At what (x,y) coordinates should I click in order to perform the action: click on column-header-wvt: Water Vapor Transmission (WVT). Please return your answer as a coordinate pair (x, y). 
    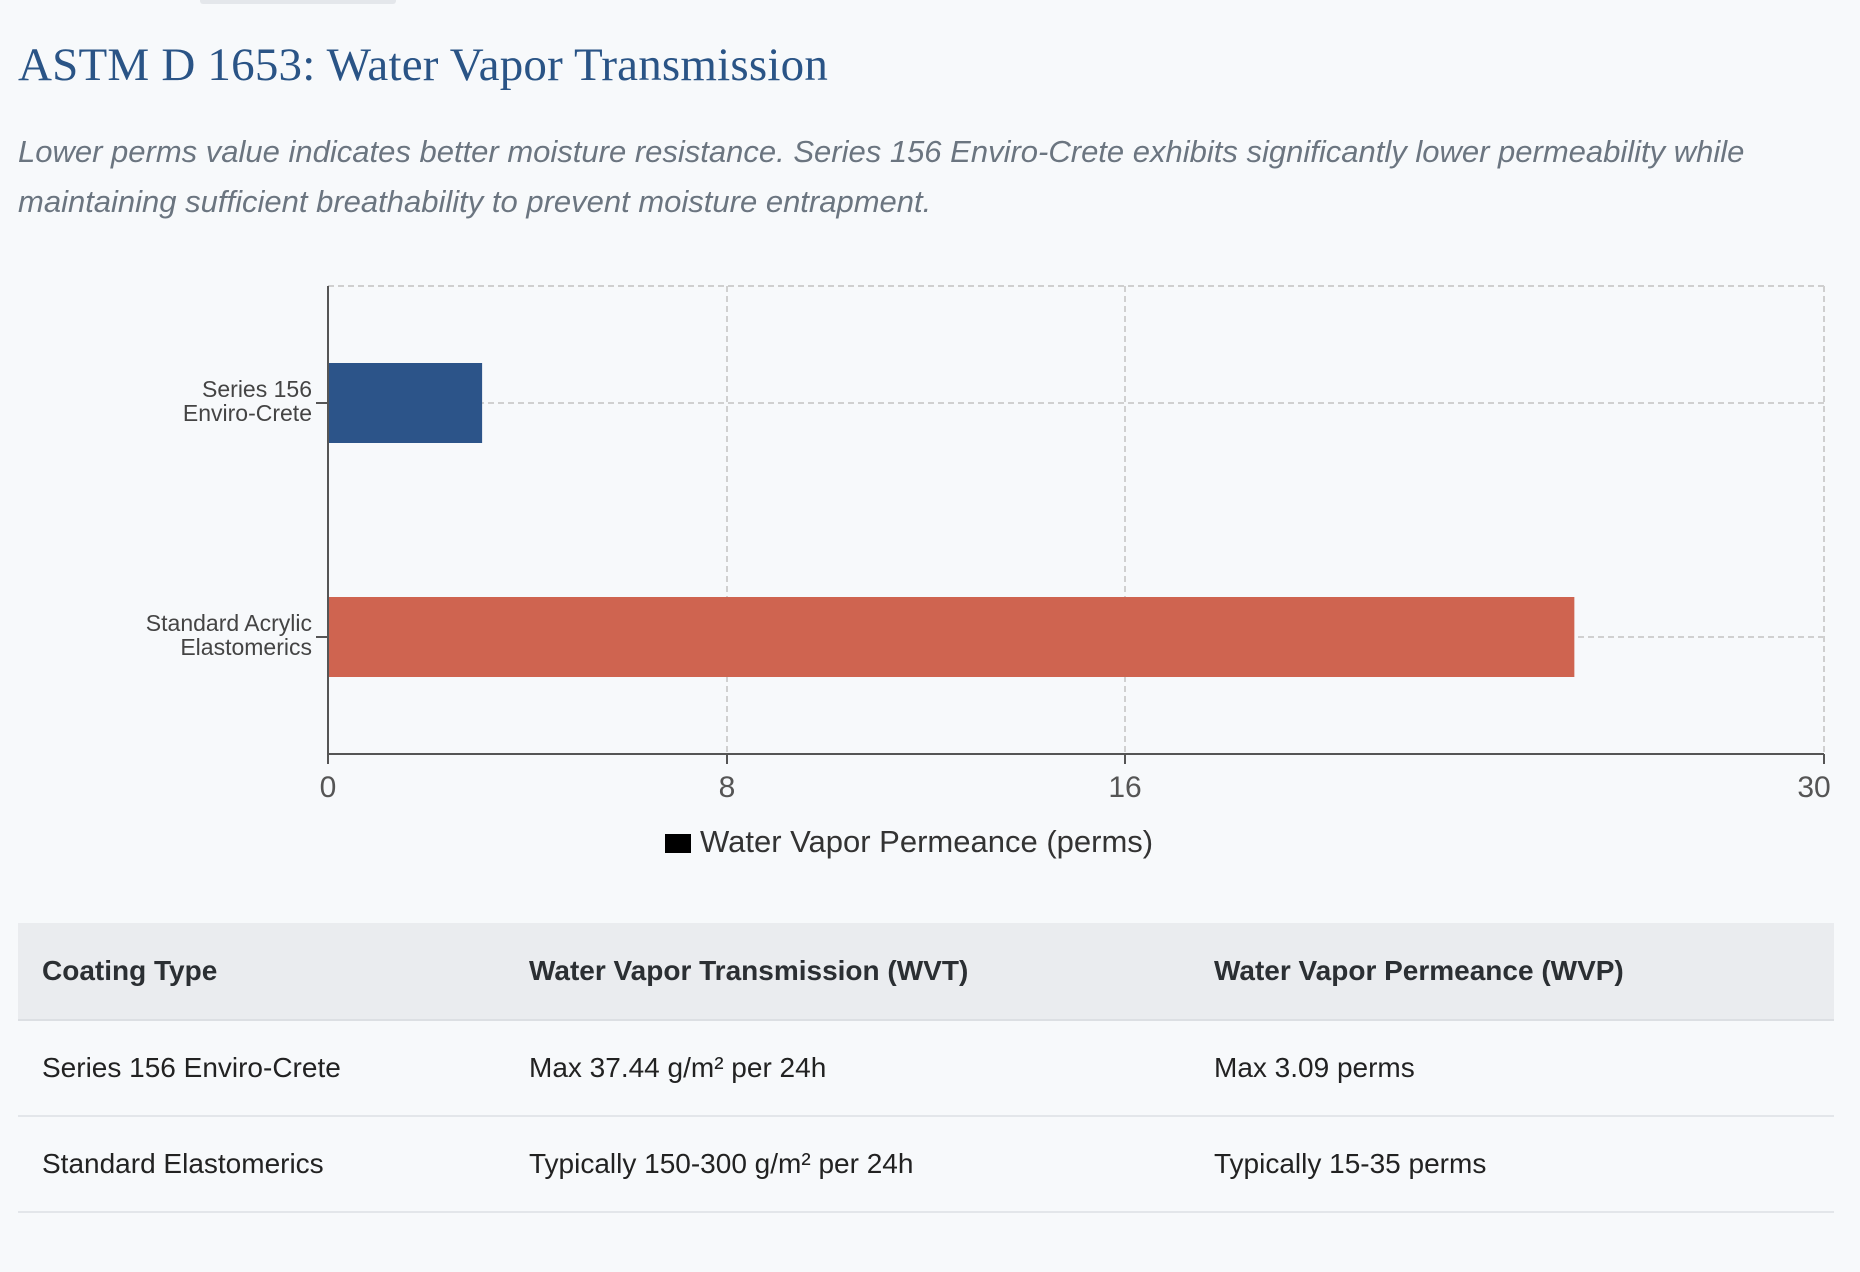
    Looking at the image, I should click on (847, 972).